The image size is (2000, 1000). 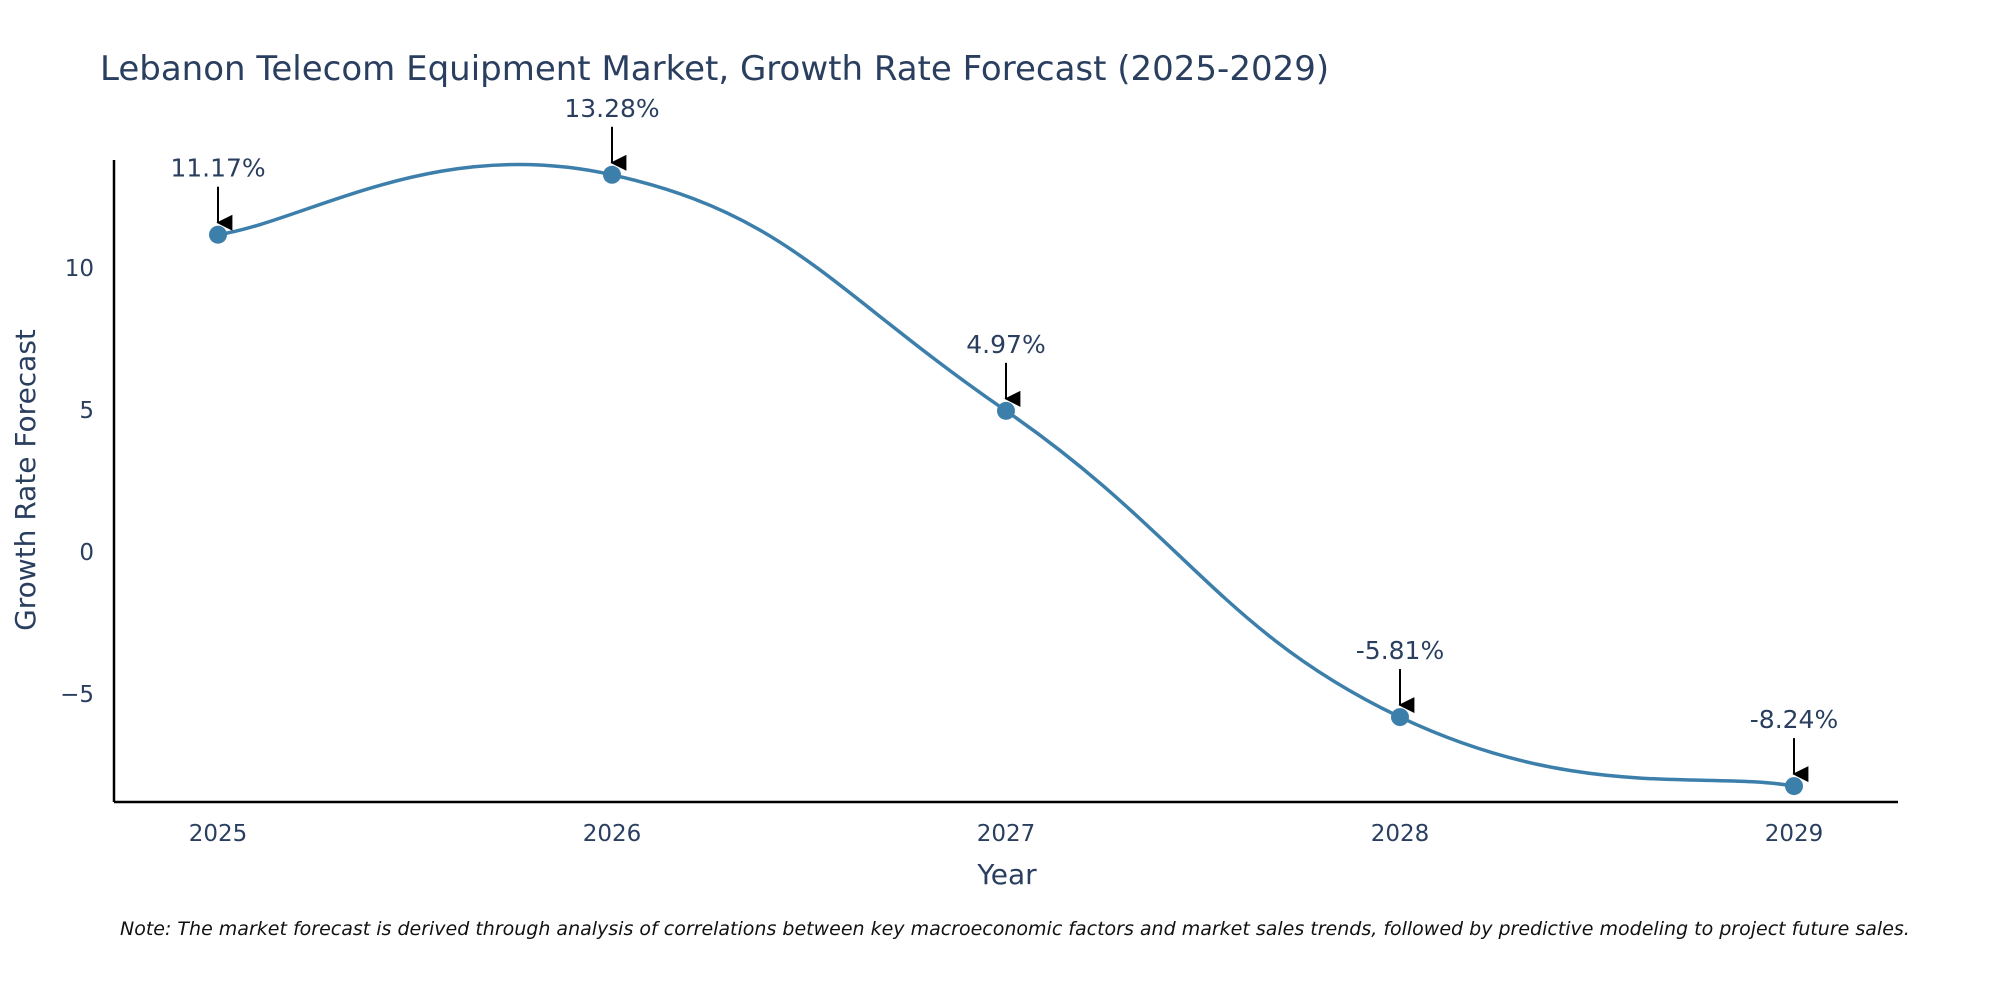 What do you see at coordinates (1400, 834) in the screenshot?
I see `x-tick-label: 2028` at bounding box center [1400, 834].